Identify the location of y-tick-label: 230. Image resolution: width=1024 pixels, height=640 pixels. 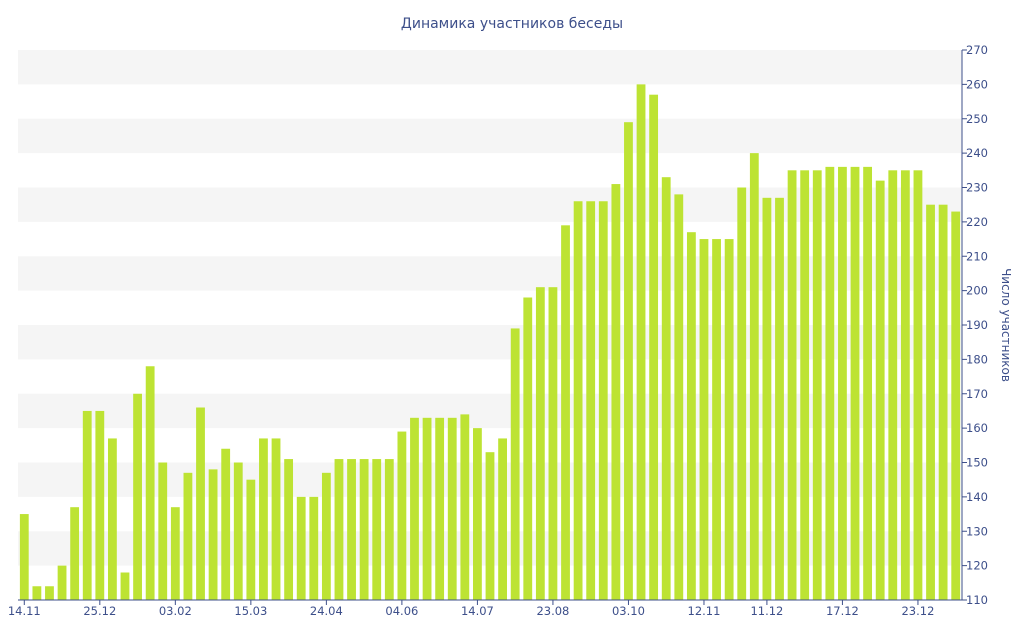
(977, 188).